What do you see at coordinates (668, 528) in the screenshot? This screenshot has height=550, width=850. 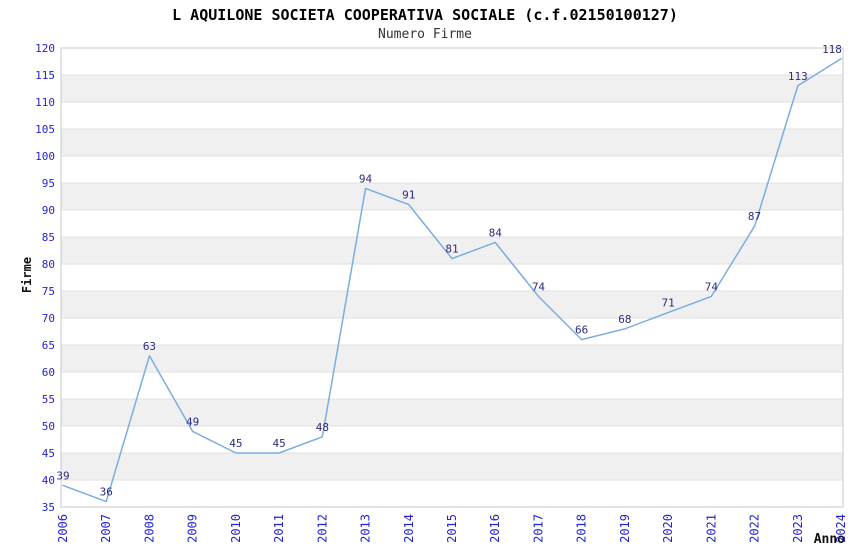 I see `x-tick-label: 2020` at bounding box center [668, 528].